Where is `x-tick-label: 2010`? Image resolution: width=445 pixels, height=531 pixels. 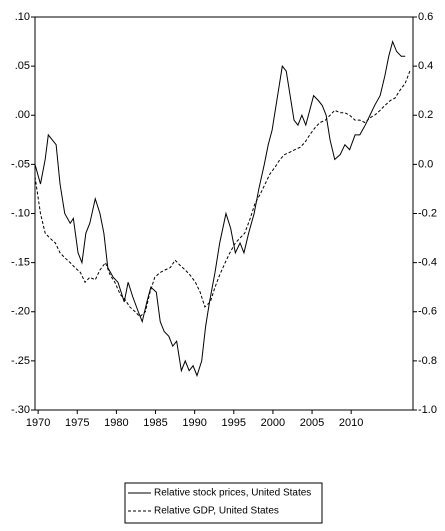 x-tick-label: 2010 is located at coordinates (351, 423).